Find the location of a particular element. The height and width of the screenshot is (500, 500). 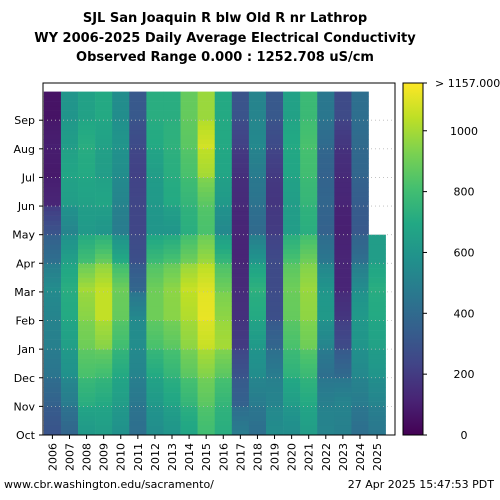

y-tick-label: Jul is located at coordinates (28, 177).